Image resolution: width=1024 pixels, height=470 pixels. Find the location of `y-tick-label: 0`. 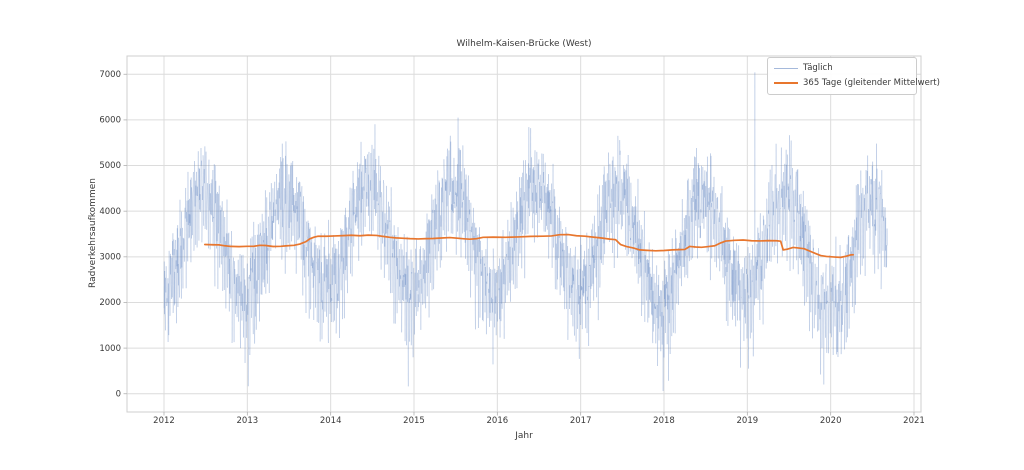

y-tick-label: 0 is located at coordinates (118, 394).